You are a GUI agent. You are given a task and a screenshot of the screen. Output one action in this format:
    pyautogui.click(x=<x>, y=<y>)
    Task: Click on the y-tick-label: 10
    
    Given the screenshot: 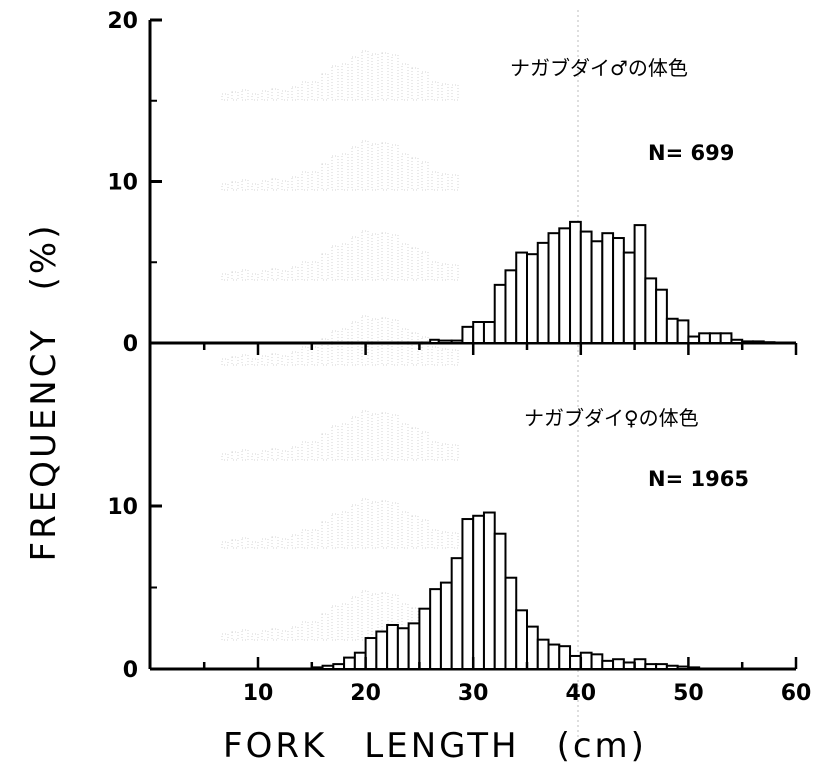 What is the action you would take?
    pyautogui.click(x=122, y=507)
    